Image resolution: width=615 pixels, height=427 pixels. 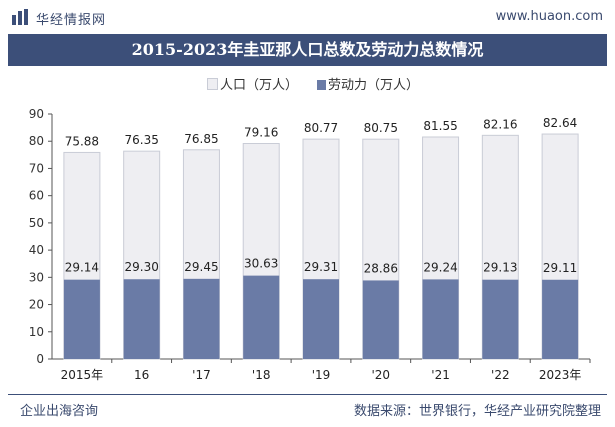 I want to click on legend-label-labor: 劳动力（万人）, so click(x=374, y=85).